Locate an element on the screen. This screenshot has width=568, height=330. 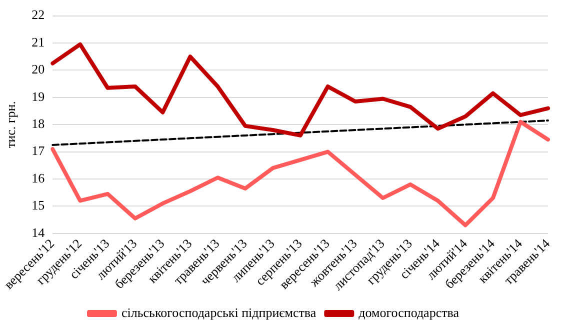
y-tick-label: 22 is located at coordinates (38, 14).